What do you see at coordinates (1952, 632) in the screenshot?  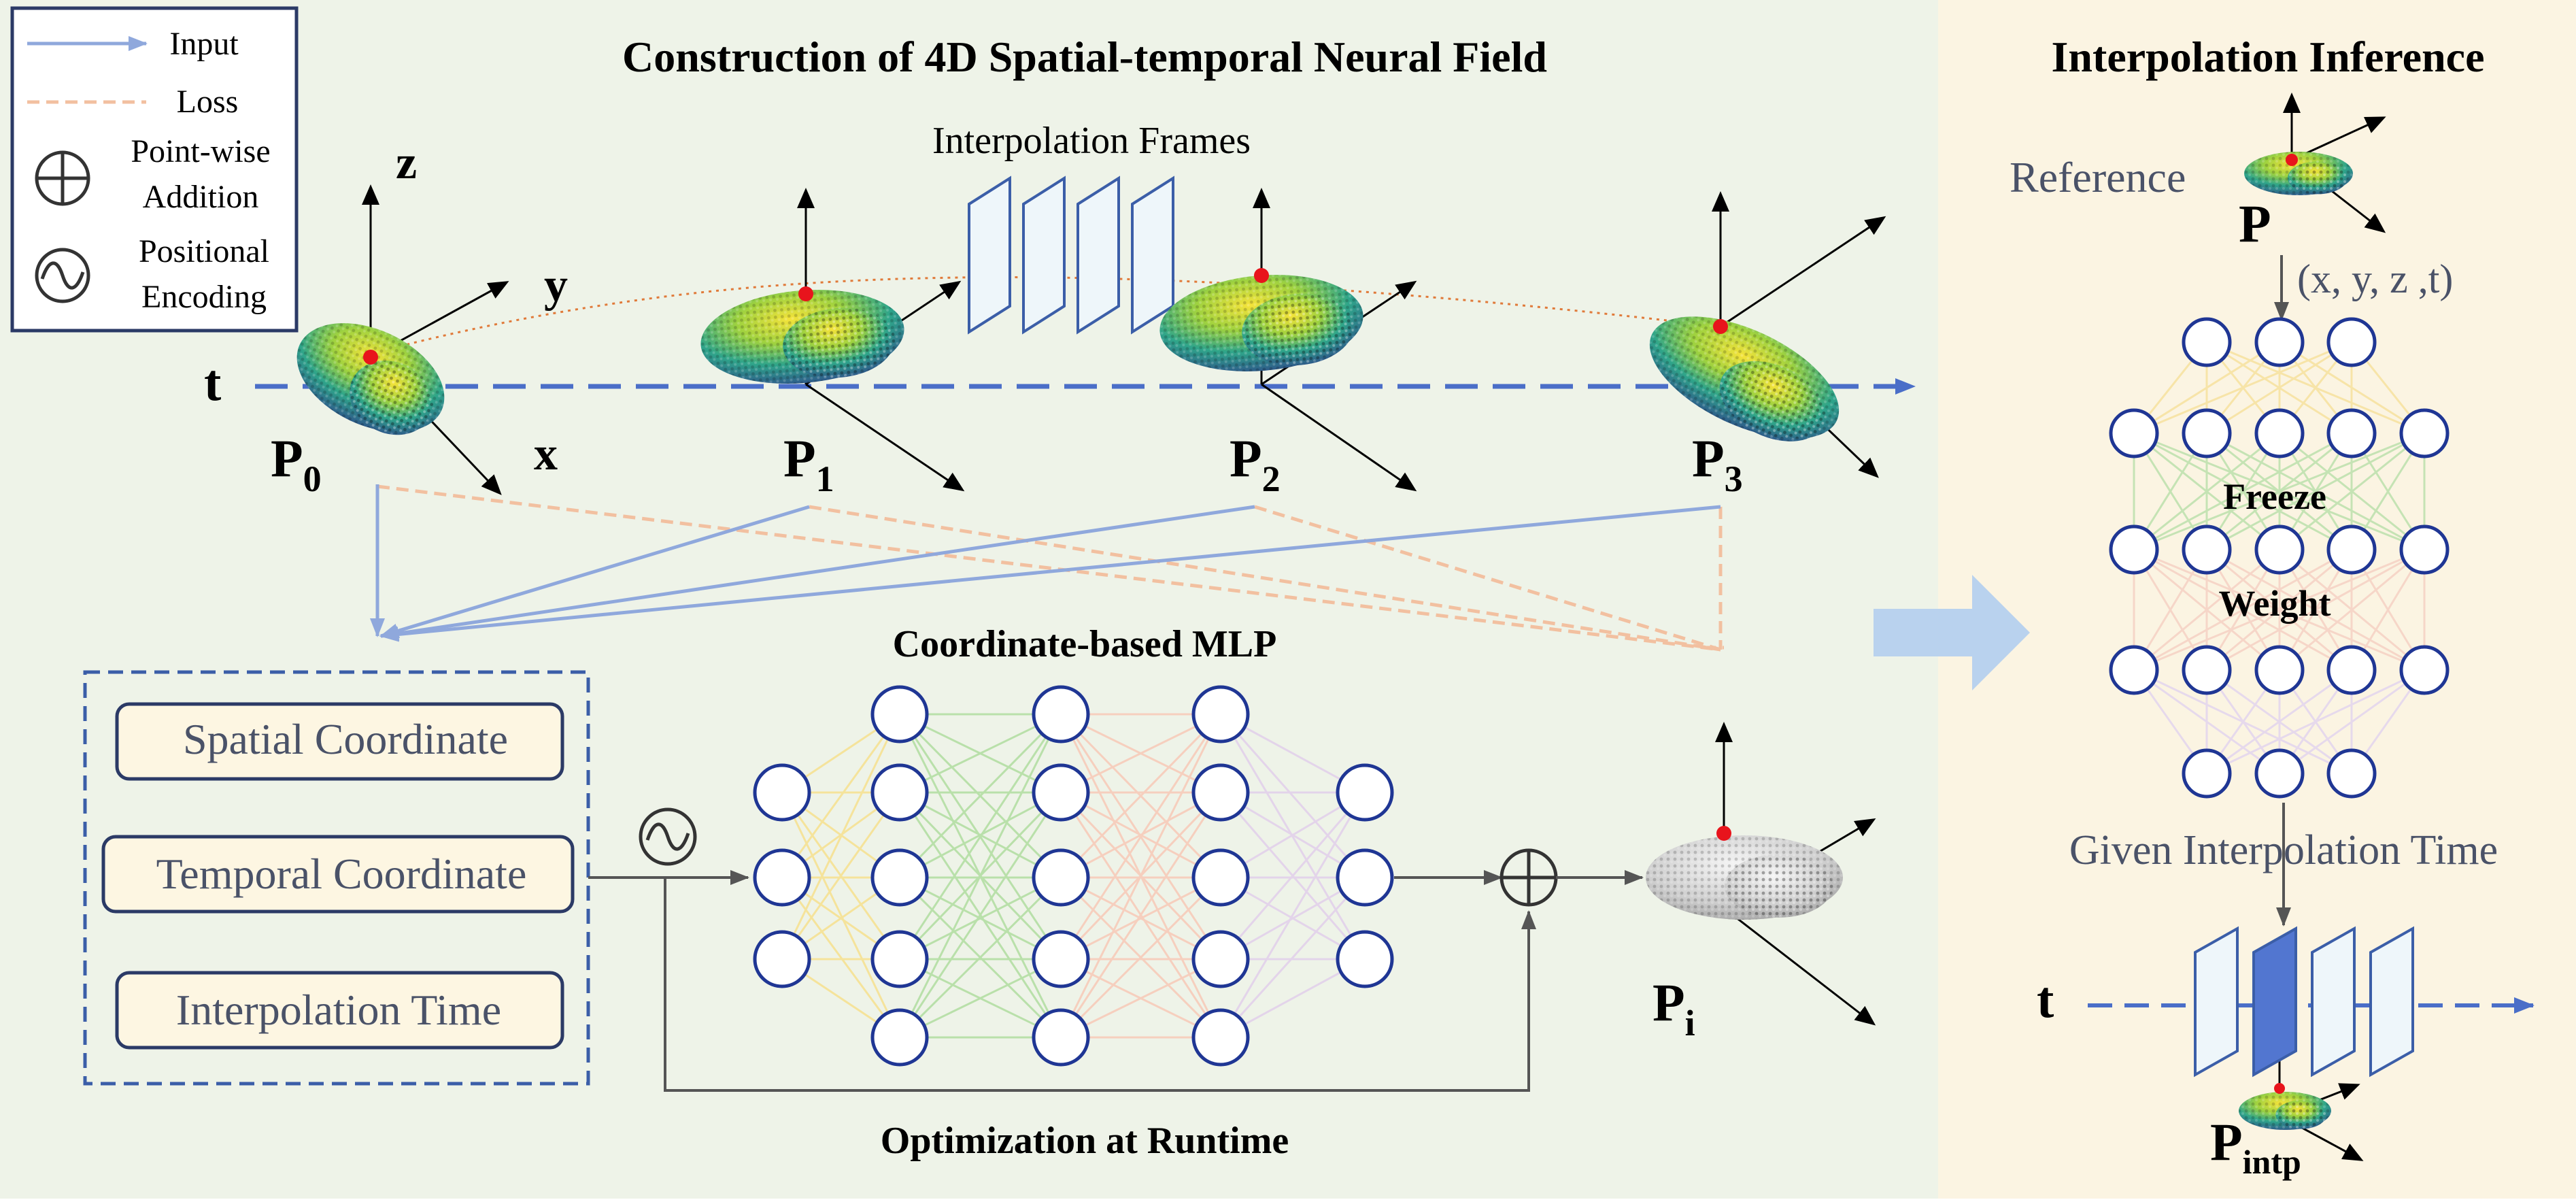 I see `transfer-arrow` at bounding box center [1952, 632].